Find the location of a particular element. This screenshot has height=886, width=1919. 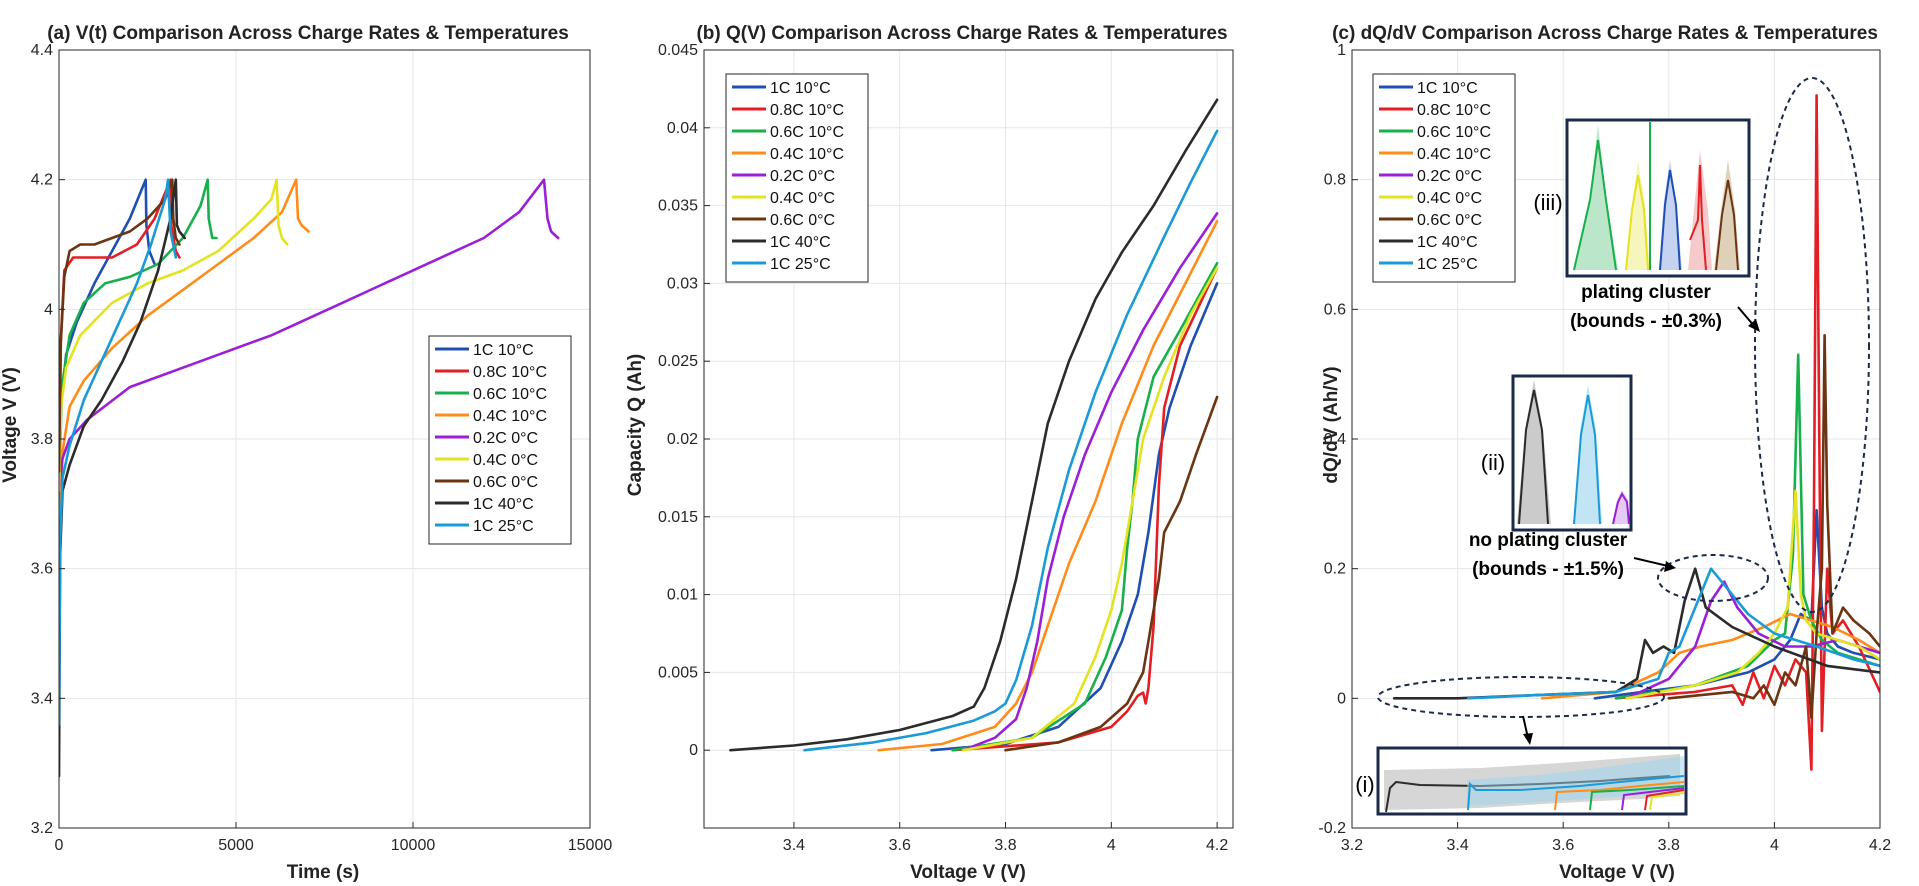

panel-b-xlabel: Voltage V (V) is located at coordinates (968, 872).